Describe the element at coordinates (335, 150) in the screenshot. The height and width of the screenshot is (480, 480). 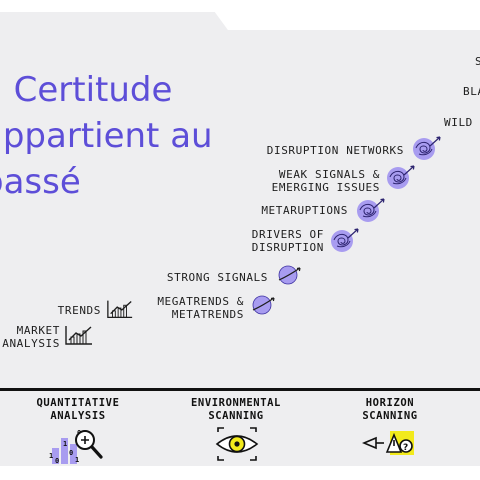
I see `item-disruption-networks-label: DISRUPTION NETWORKS` at that location.